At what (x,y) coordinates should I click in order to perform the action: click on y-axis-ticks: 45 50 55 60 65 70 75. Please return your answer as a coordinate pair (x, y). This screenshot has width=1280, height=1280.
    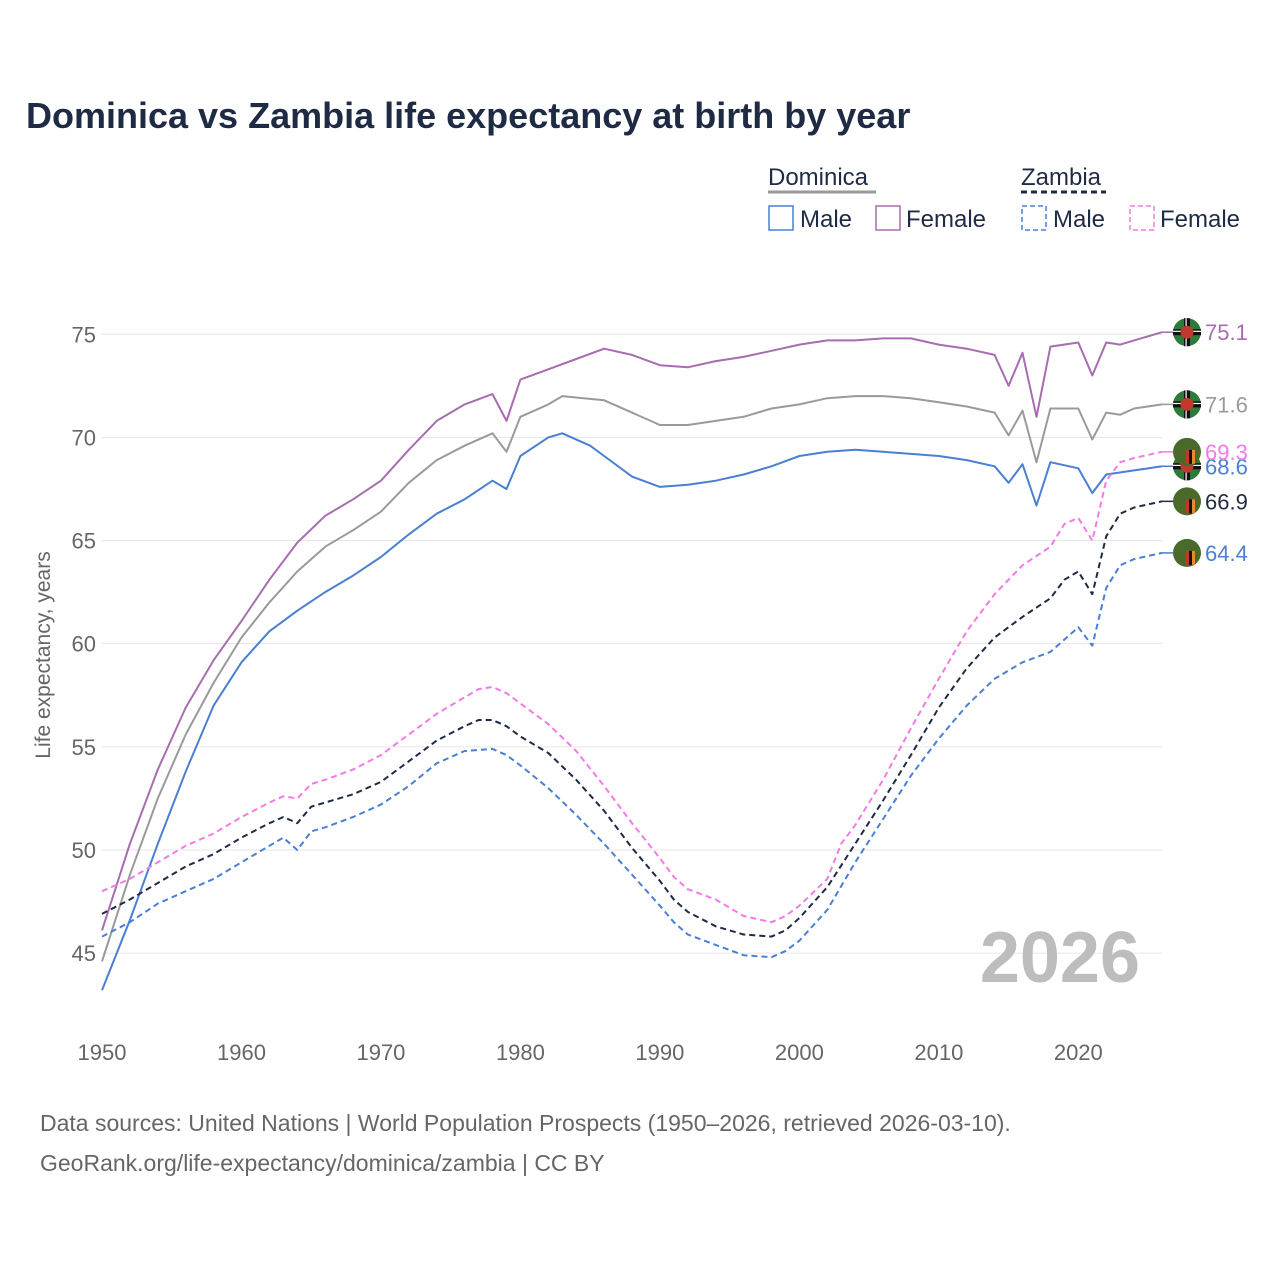
    Looking at the image, I should click on (84, 644).